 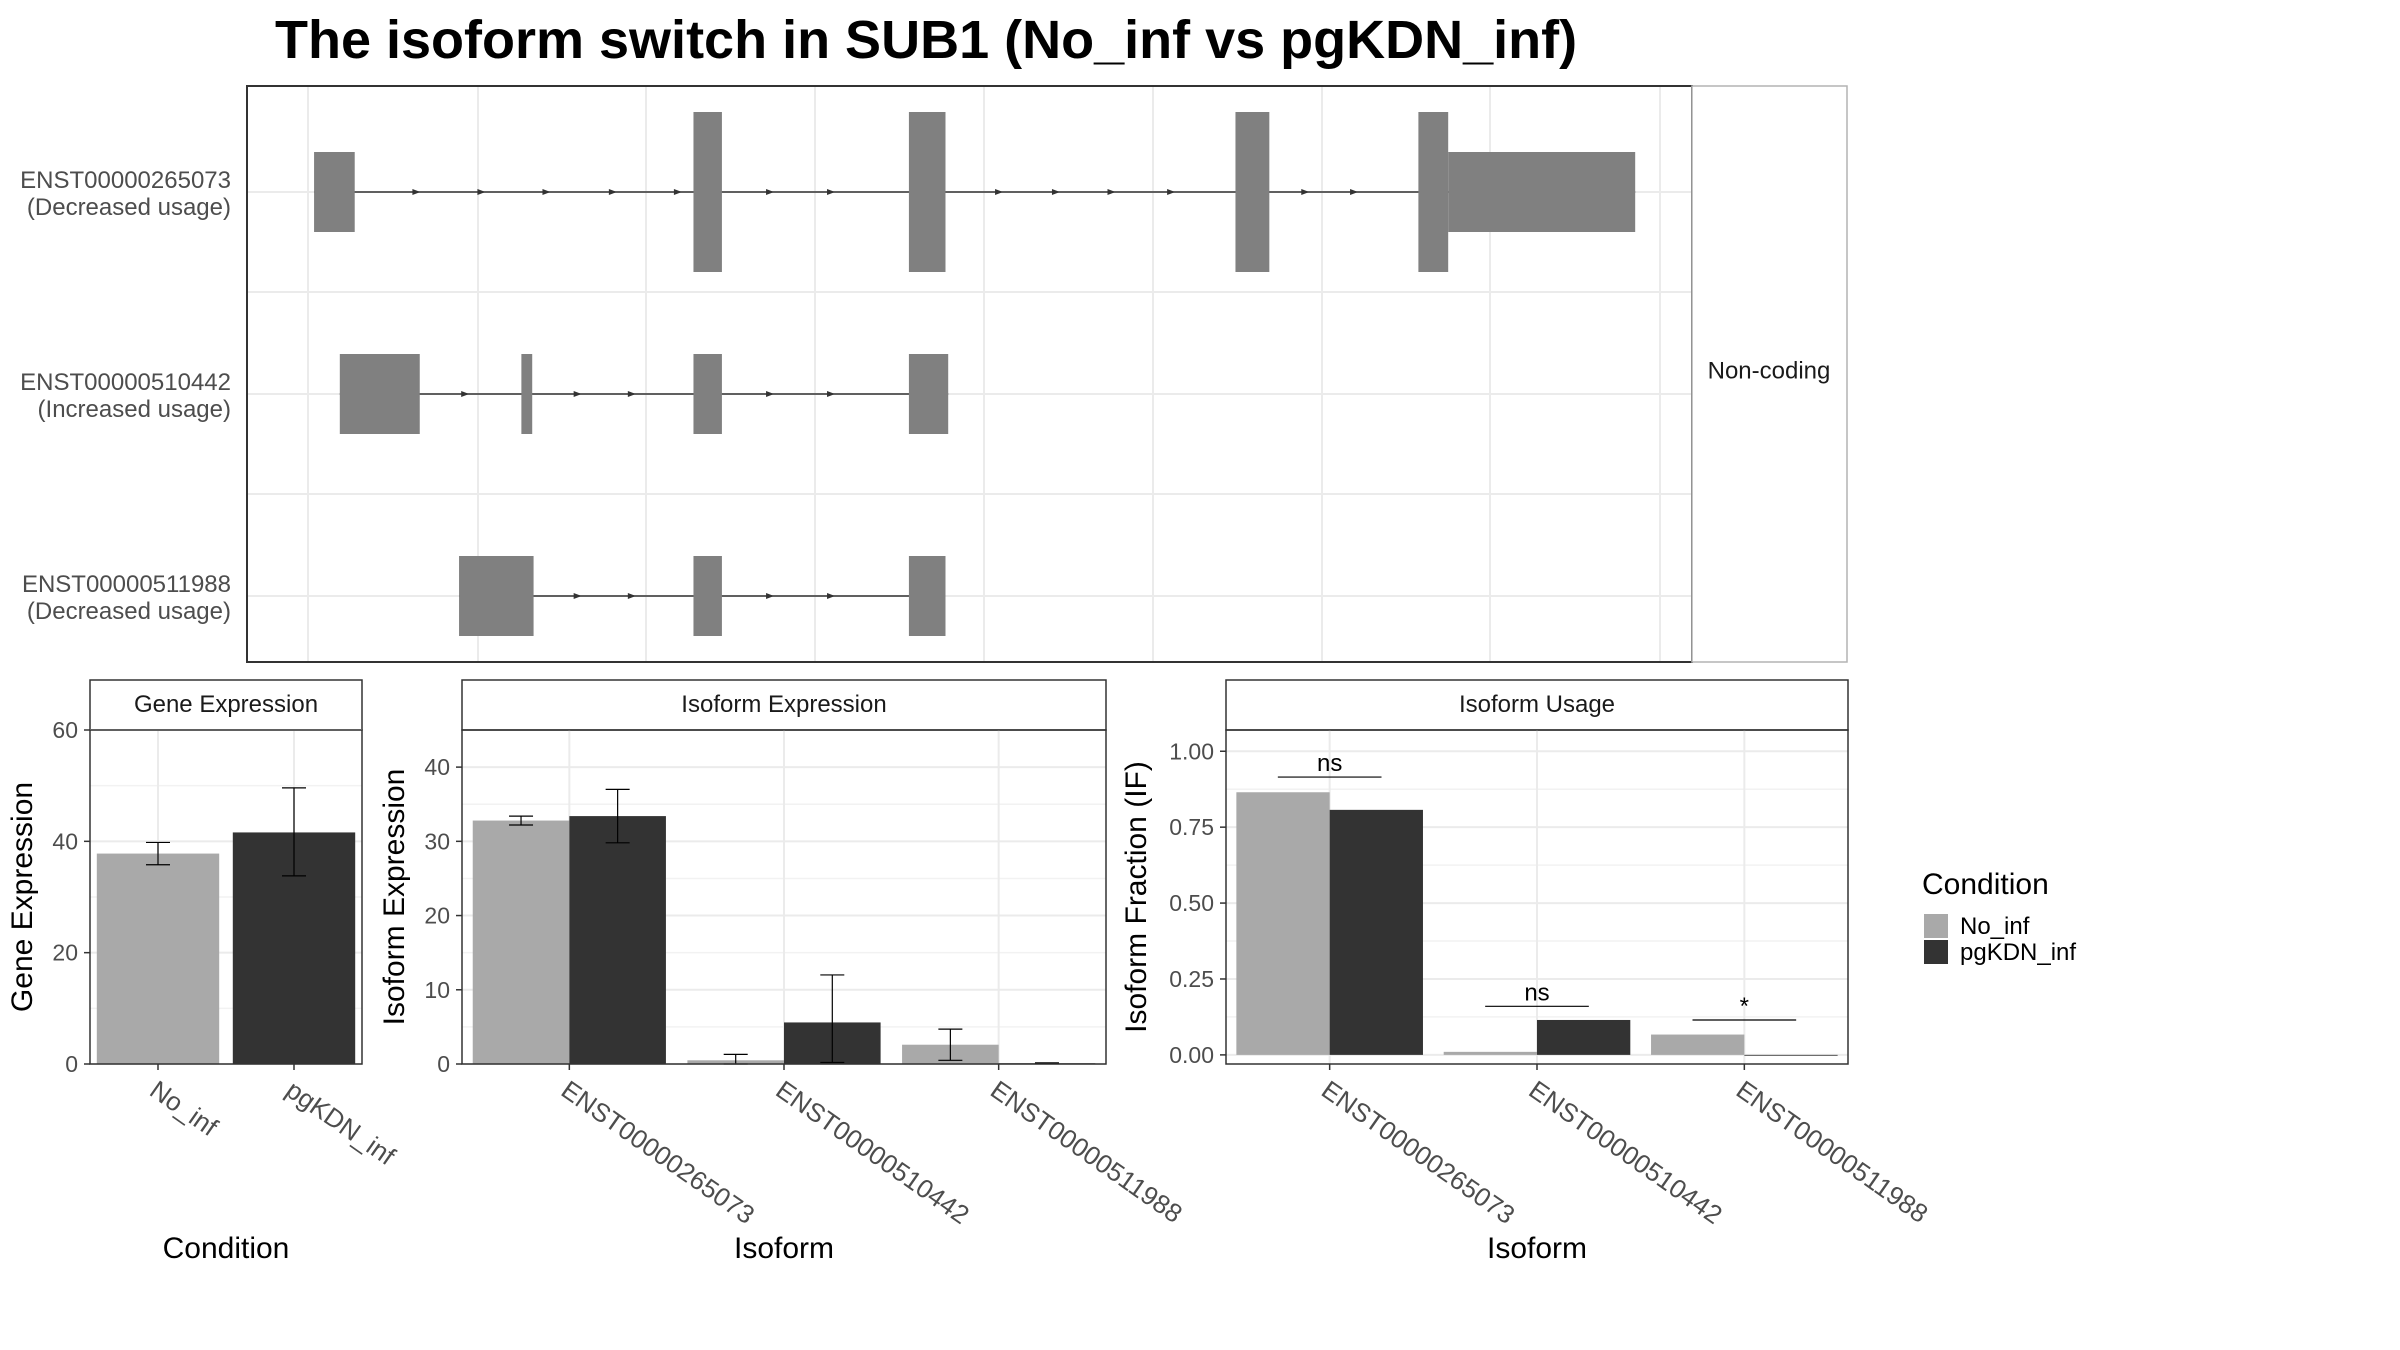 I want to click on y-tick-label: 0.75, so click(x=1191, y=827).